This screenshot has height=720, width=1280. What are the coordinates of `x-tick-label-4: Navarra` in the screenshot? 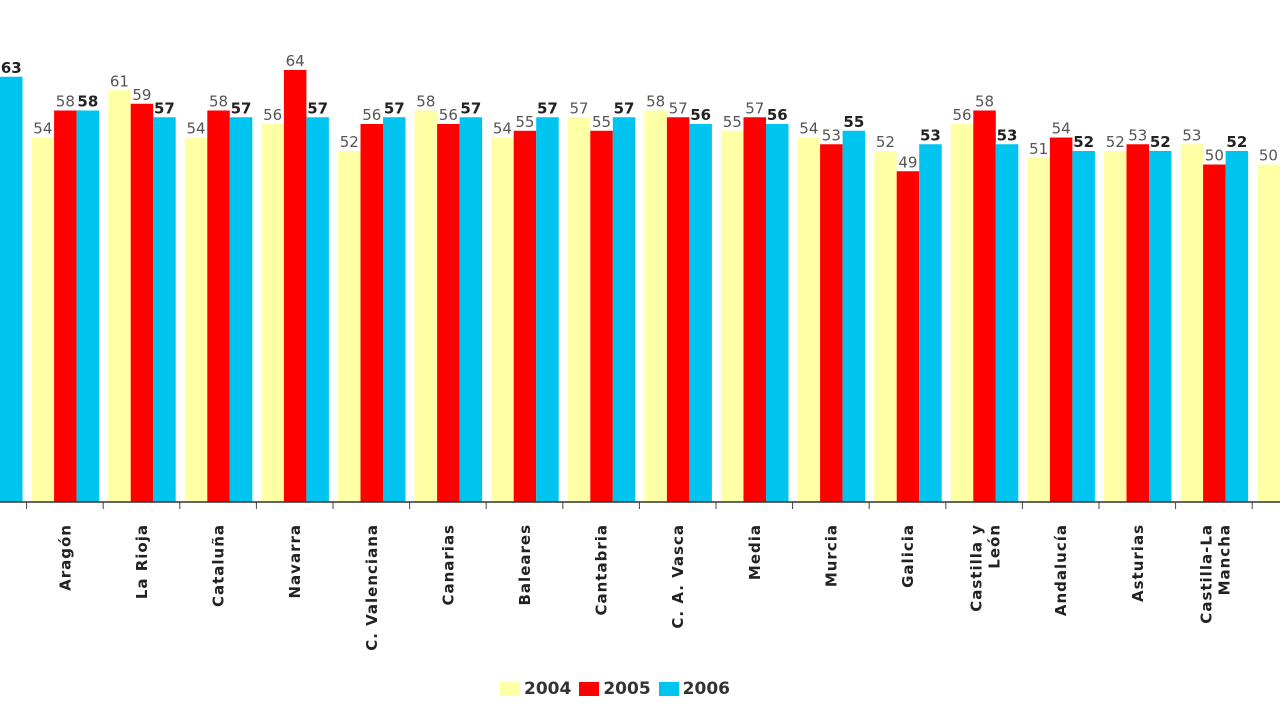 It's located at (295, 561).